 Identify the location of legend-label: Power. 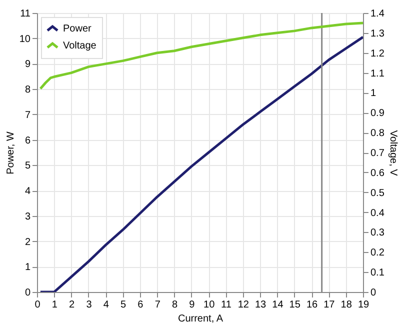
(77, 29).